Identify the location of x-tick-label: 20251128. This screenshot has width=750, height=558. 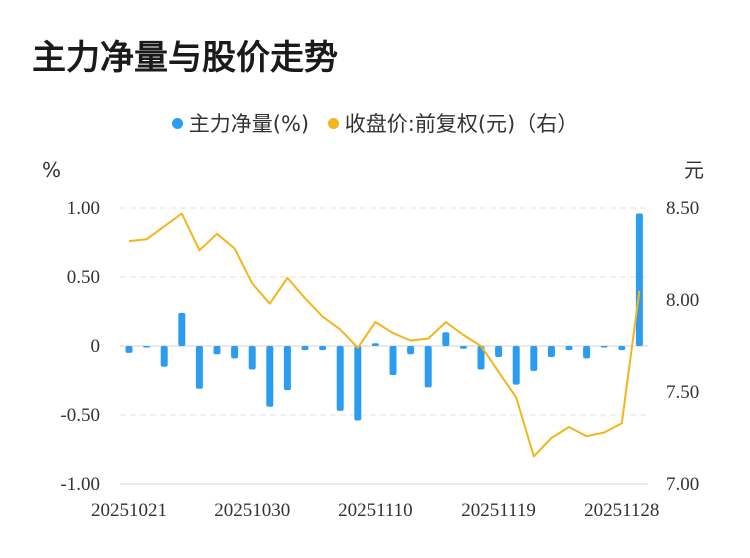
(621, 510).